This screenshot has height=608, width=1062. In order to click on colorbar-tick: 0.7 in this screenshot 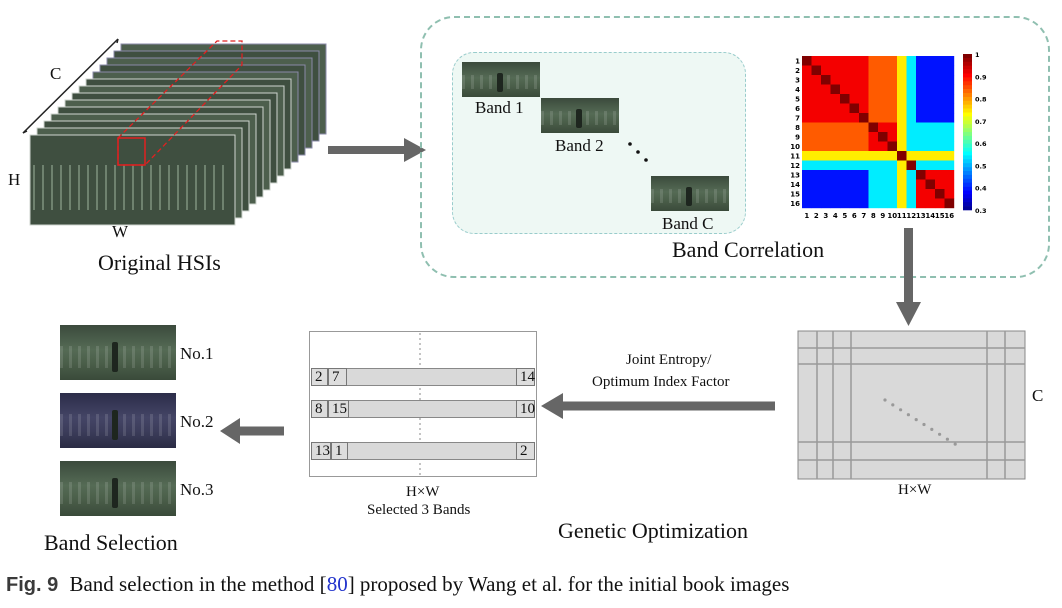, I will do `click(981, 122)`.